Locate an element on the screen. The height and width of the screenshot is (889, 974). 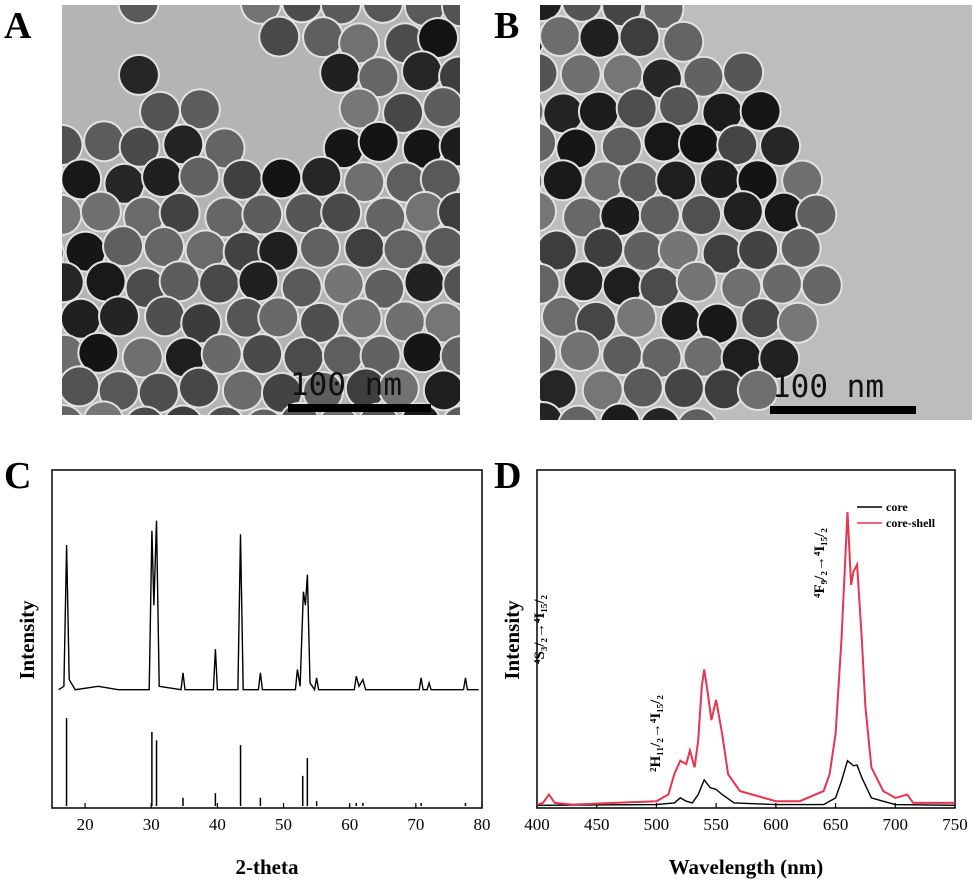
x-axis-label: 2-theta is located at coordinates (267, 867).